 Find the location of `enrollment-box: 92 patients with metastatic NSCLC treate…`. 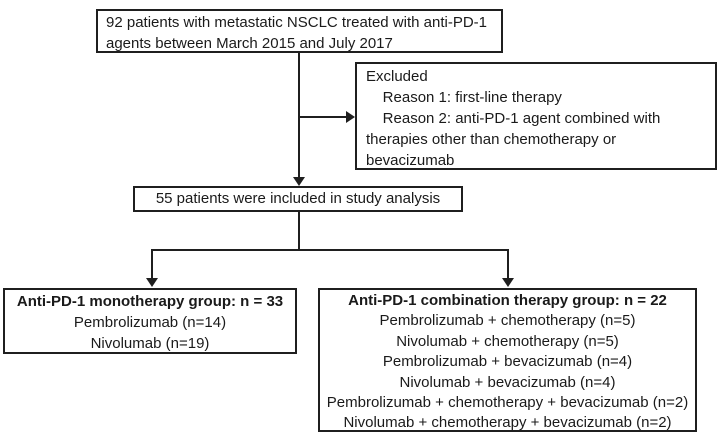

enrollment-box: 92 patients with metastatic NSCLC treate… is located at coordinates (299, 31).